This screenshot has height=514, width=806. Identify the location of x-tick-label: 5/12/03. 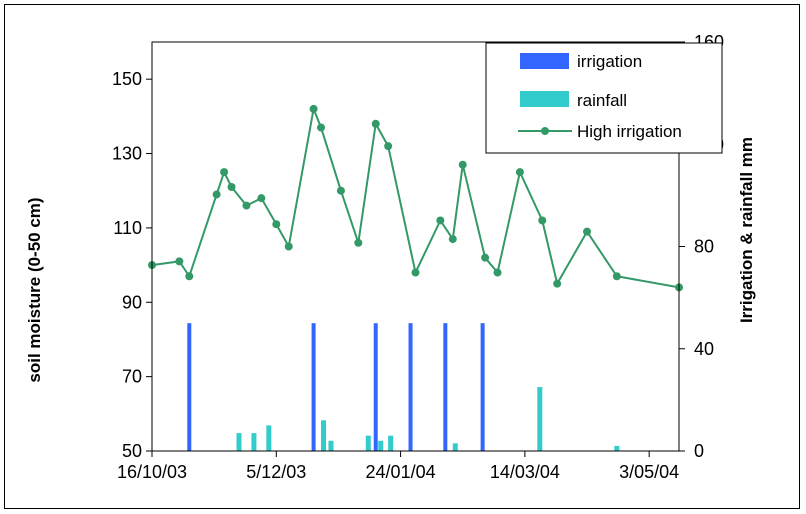
(276, 472).